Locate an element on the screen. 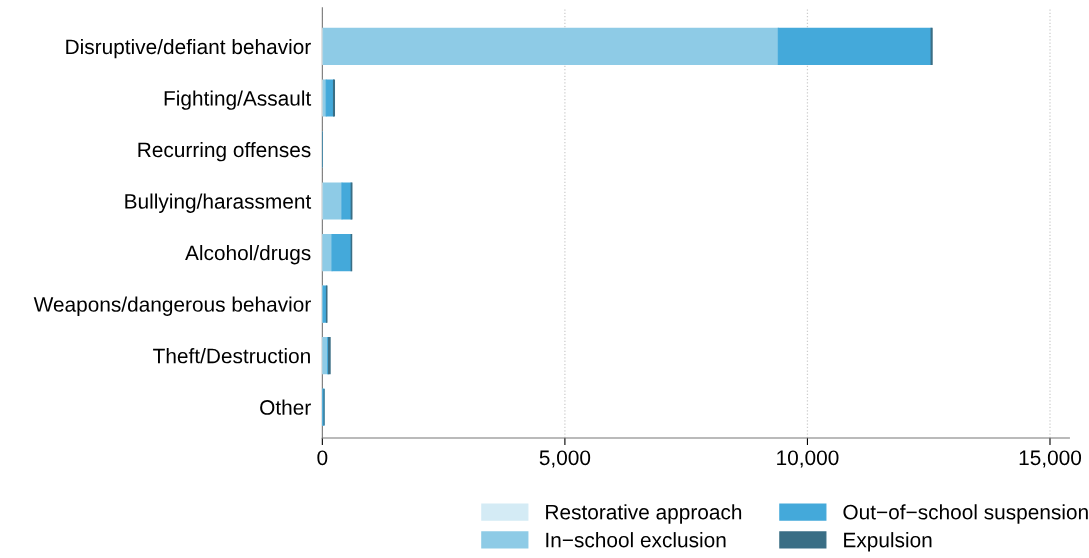 Image resolution: width=1089 pixels, height=558 pixels. y-tick-label: Recurring offenses is located at coordinates (224, 151).